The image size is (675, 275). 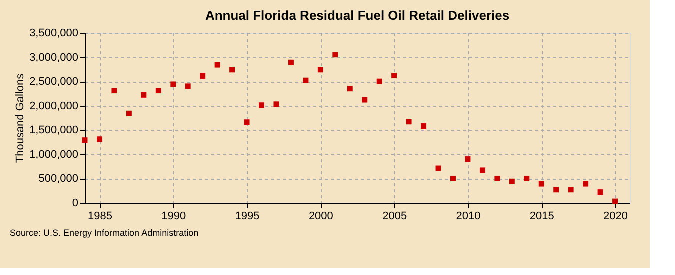 I want to click on x-tick-label: 1995, so click(x=247, y=216).